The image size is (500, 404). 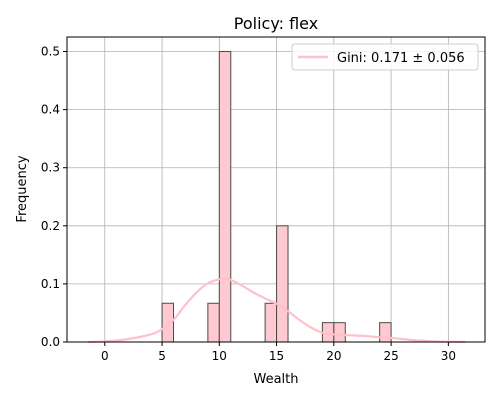 I want to click on x-tick-label: 5, so click(x=162, y=356).